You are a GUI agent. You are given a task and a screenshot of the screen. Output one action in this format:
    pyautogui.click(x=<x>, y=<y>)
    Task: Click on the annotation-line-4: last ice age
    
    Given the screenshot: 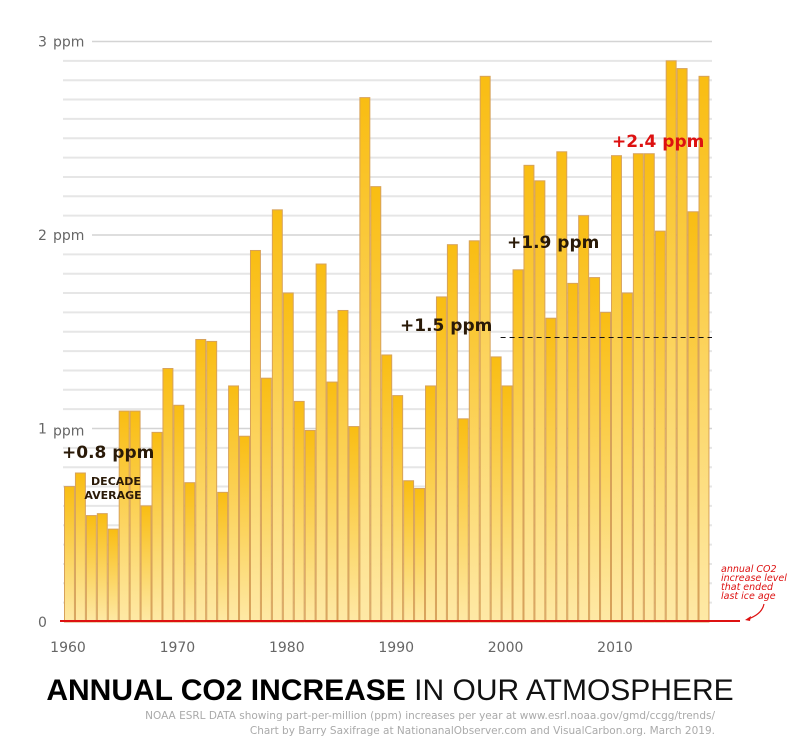 What is the action you would take?
    pyautogui.click(x=748, y=596)
    